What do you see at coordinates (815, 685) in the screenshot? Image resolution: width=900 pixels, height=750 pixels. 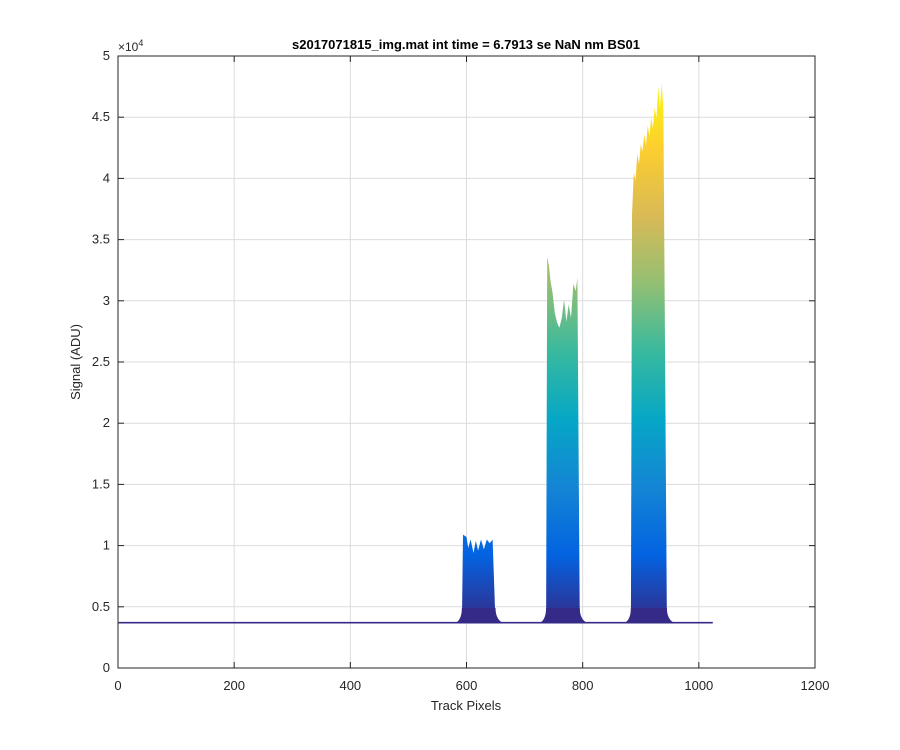 I see `x-tick-label: 1200` at bounding box center [815, 685].